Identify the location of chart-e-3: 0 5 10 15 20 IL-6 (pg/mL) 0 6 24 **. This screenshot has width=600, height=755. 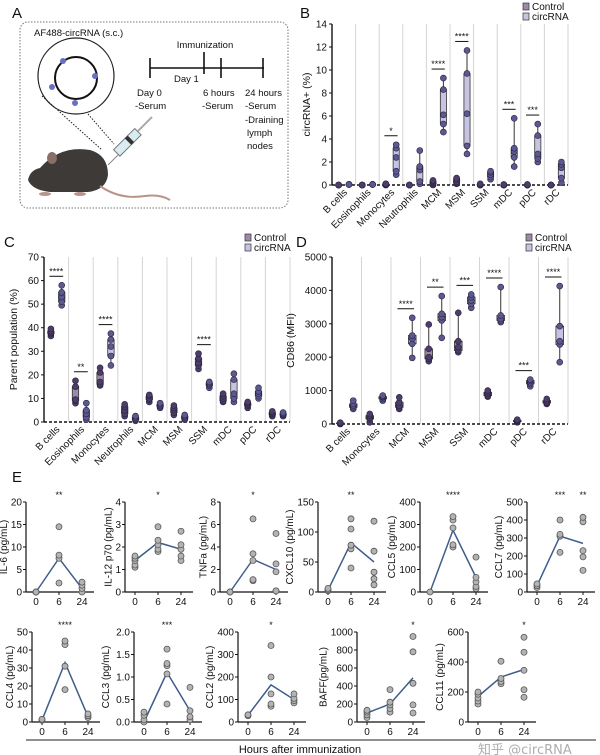
(47, 549).